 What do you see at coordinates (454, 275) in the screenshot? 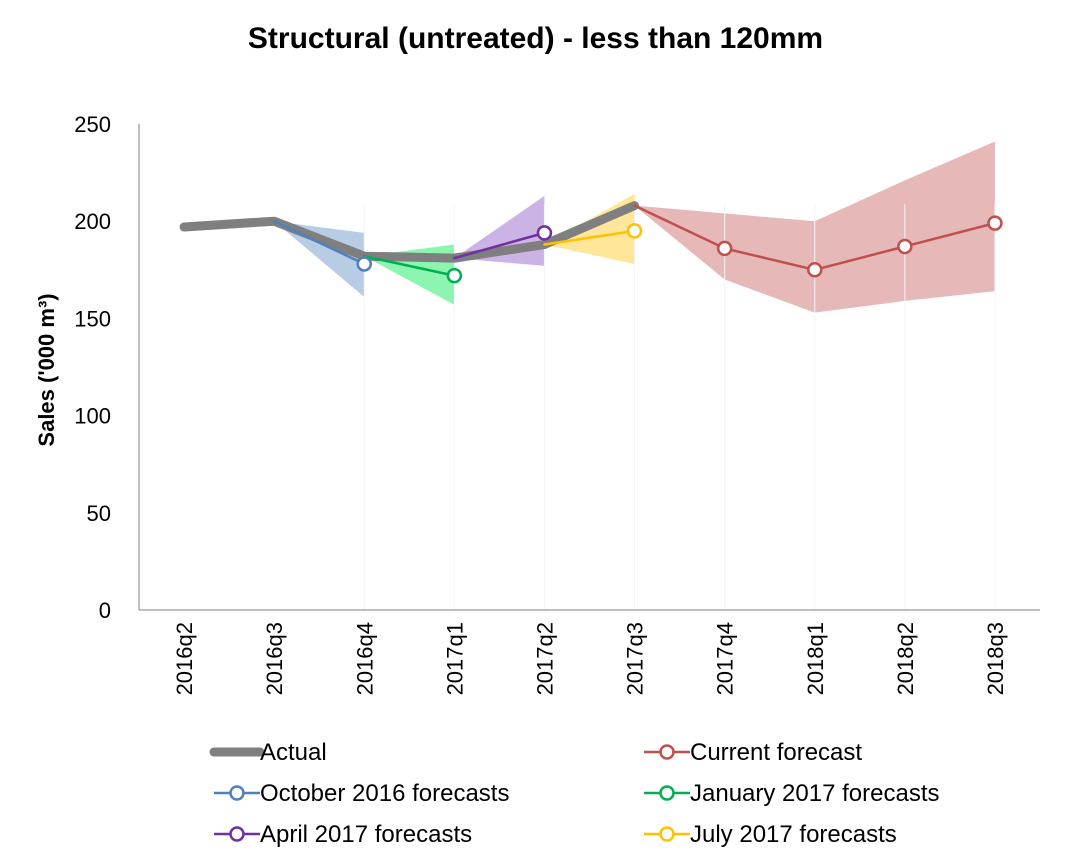
I see `january-2017-forecasts-point` at bounding box center [454, 275].